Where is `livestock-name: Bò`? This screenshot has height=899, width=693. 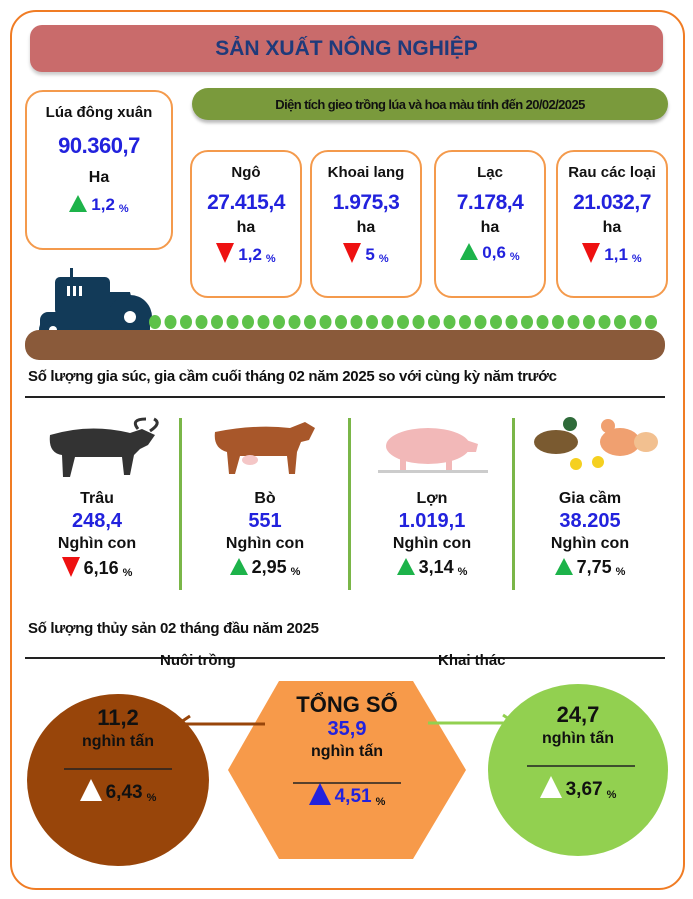
livestock-name: Bò is located at coordinates (265, 498).